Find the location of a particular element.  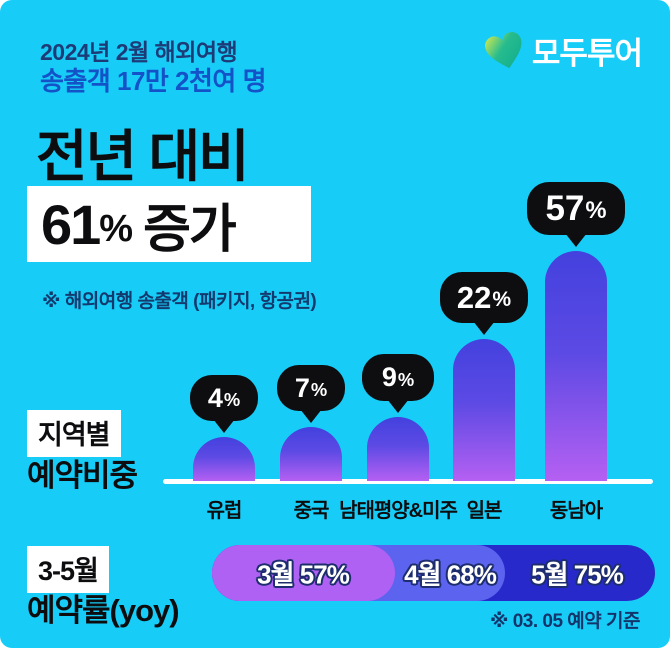

bubble-value: 4 is located at coordinates (215, 397).